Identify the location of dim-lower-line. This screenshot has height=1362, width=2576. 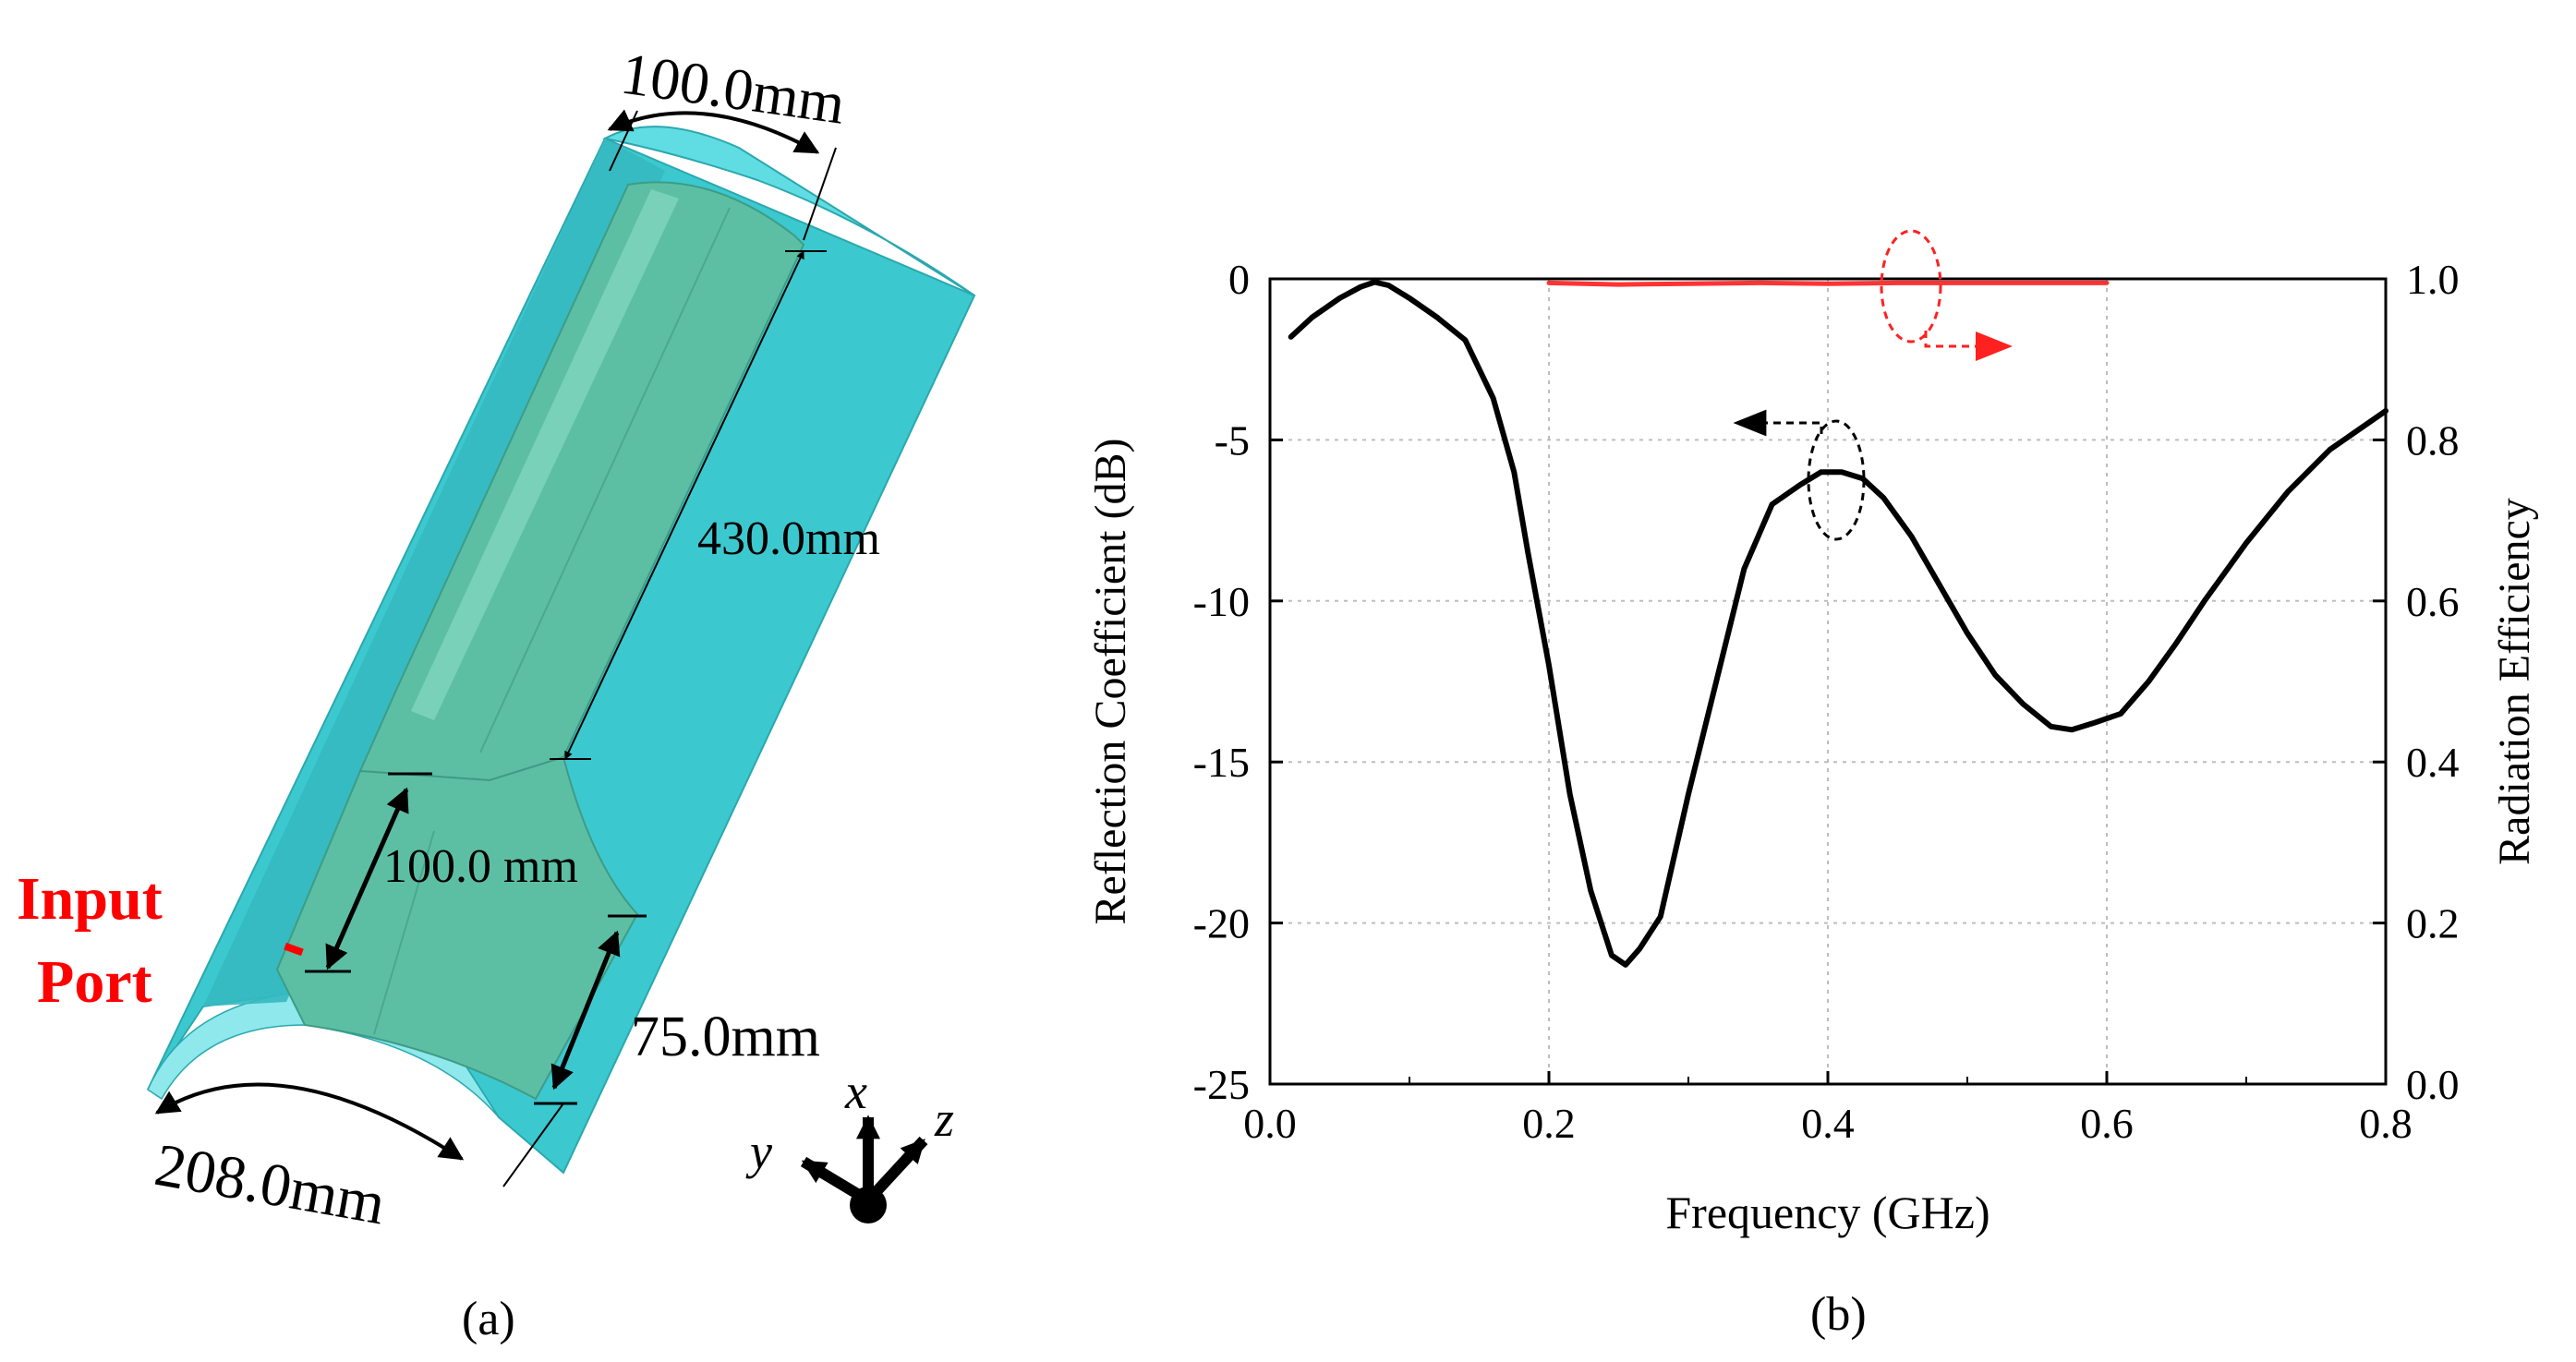
(585, 1010).